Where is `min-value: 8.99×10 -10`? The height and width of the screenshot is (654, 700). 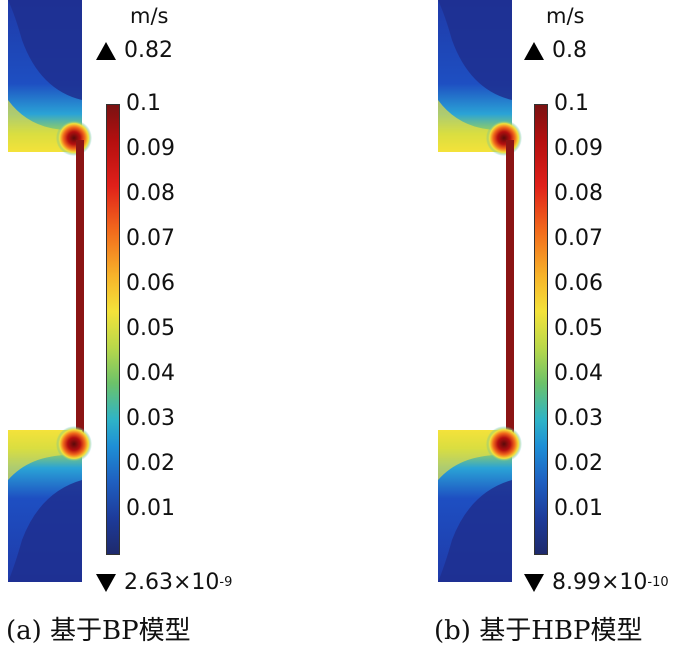
min-value: 8.99×10 -10 is located at coordinates (596, 582).